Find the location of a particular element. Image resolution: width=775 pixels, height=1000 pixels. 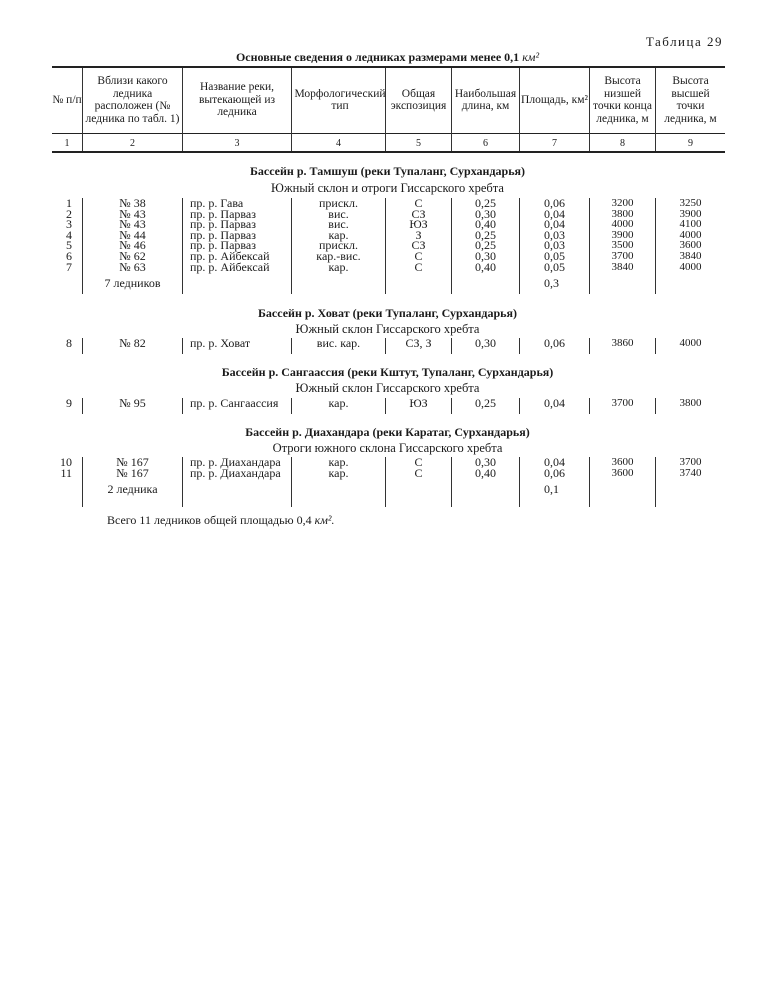

river-name: пр. р. Ховат is located at coordinates (220, 343).